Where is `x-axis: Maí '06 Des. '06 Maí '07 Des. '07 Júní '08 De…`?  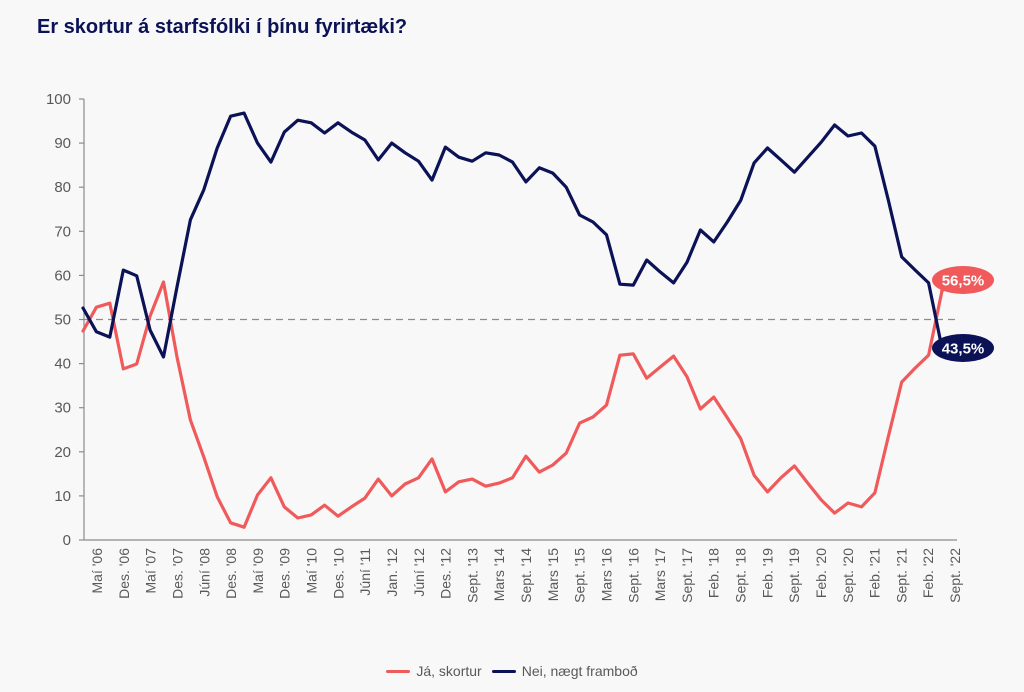 x-axis: Maí '06 Des. '06 Maí '07 Des. '07 Júní '08 De… is located at coordinates (523, 571).